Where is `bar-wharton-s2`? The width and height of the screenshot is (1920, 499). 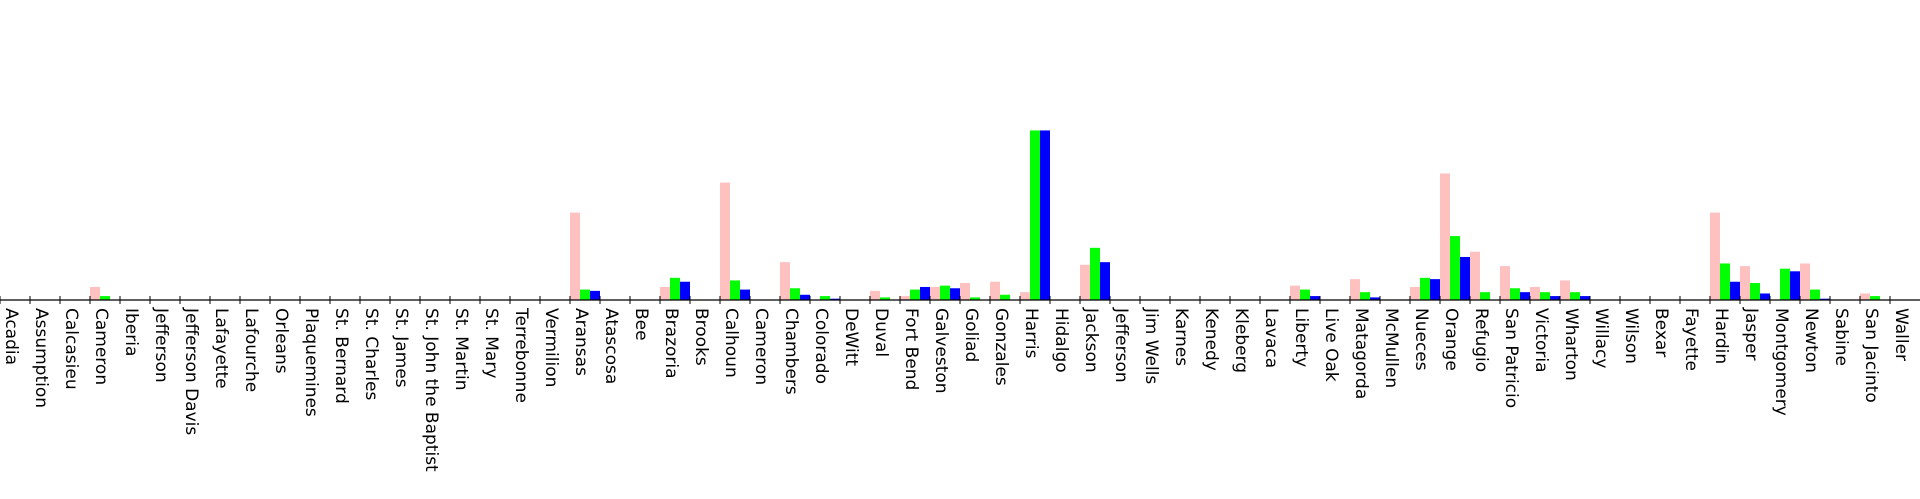 bar-wharton-s2 is located at coordinates (1575, 296).